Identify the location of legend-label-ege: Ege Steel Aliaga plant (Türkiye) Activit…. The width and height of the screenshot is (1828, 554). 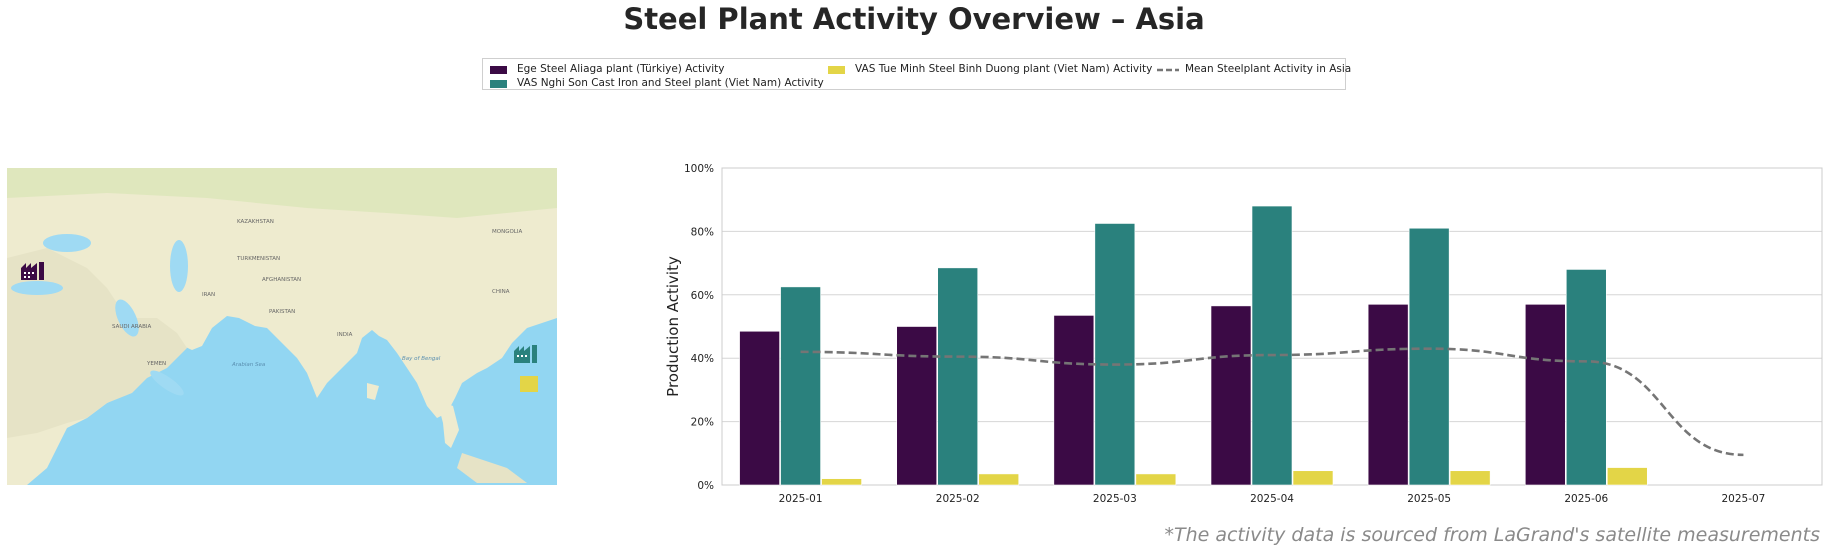
(621, 69).